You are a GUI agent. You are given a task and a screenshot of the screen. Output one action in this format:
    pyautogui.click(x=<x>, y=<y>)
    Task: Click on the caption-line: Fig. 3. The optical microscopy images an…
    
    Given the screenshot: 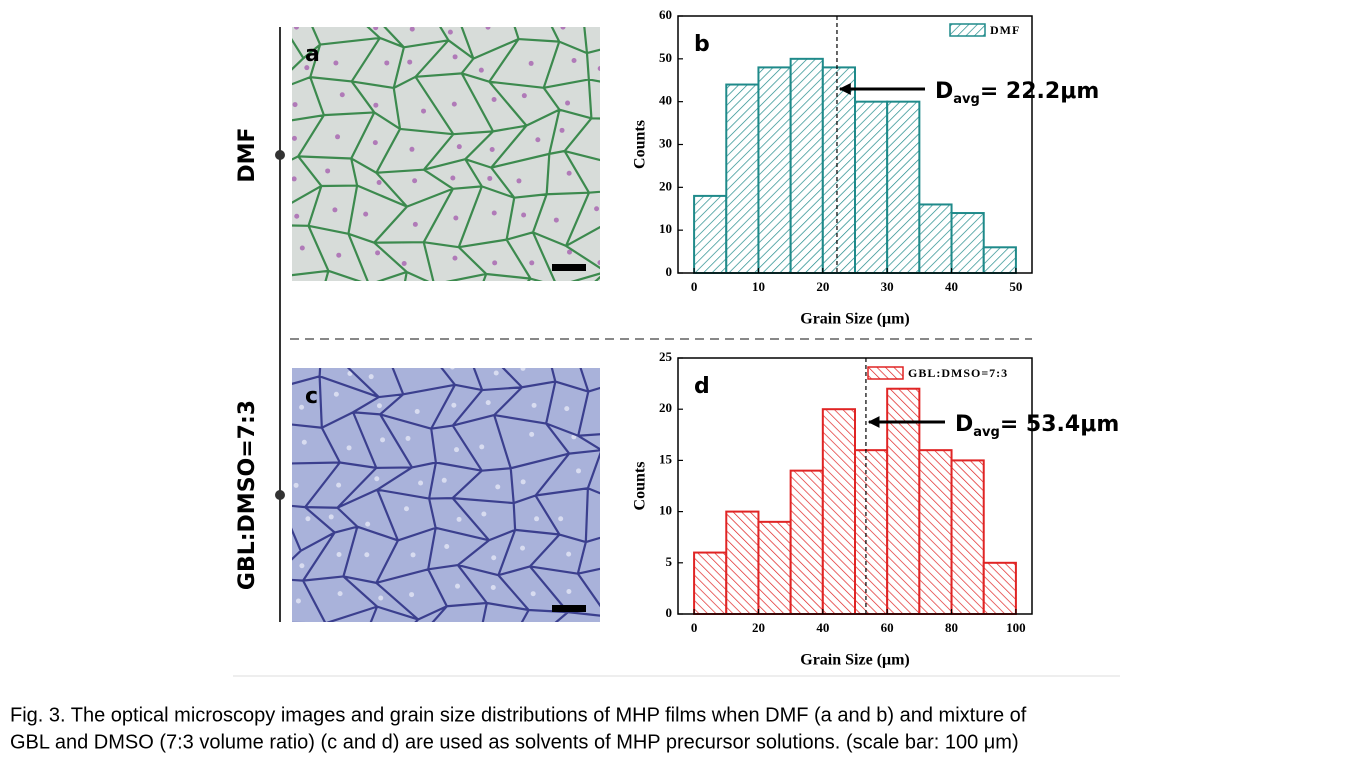 What is the action you would take?
    pyautogui.click(x=518, y=715)
    